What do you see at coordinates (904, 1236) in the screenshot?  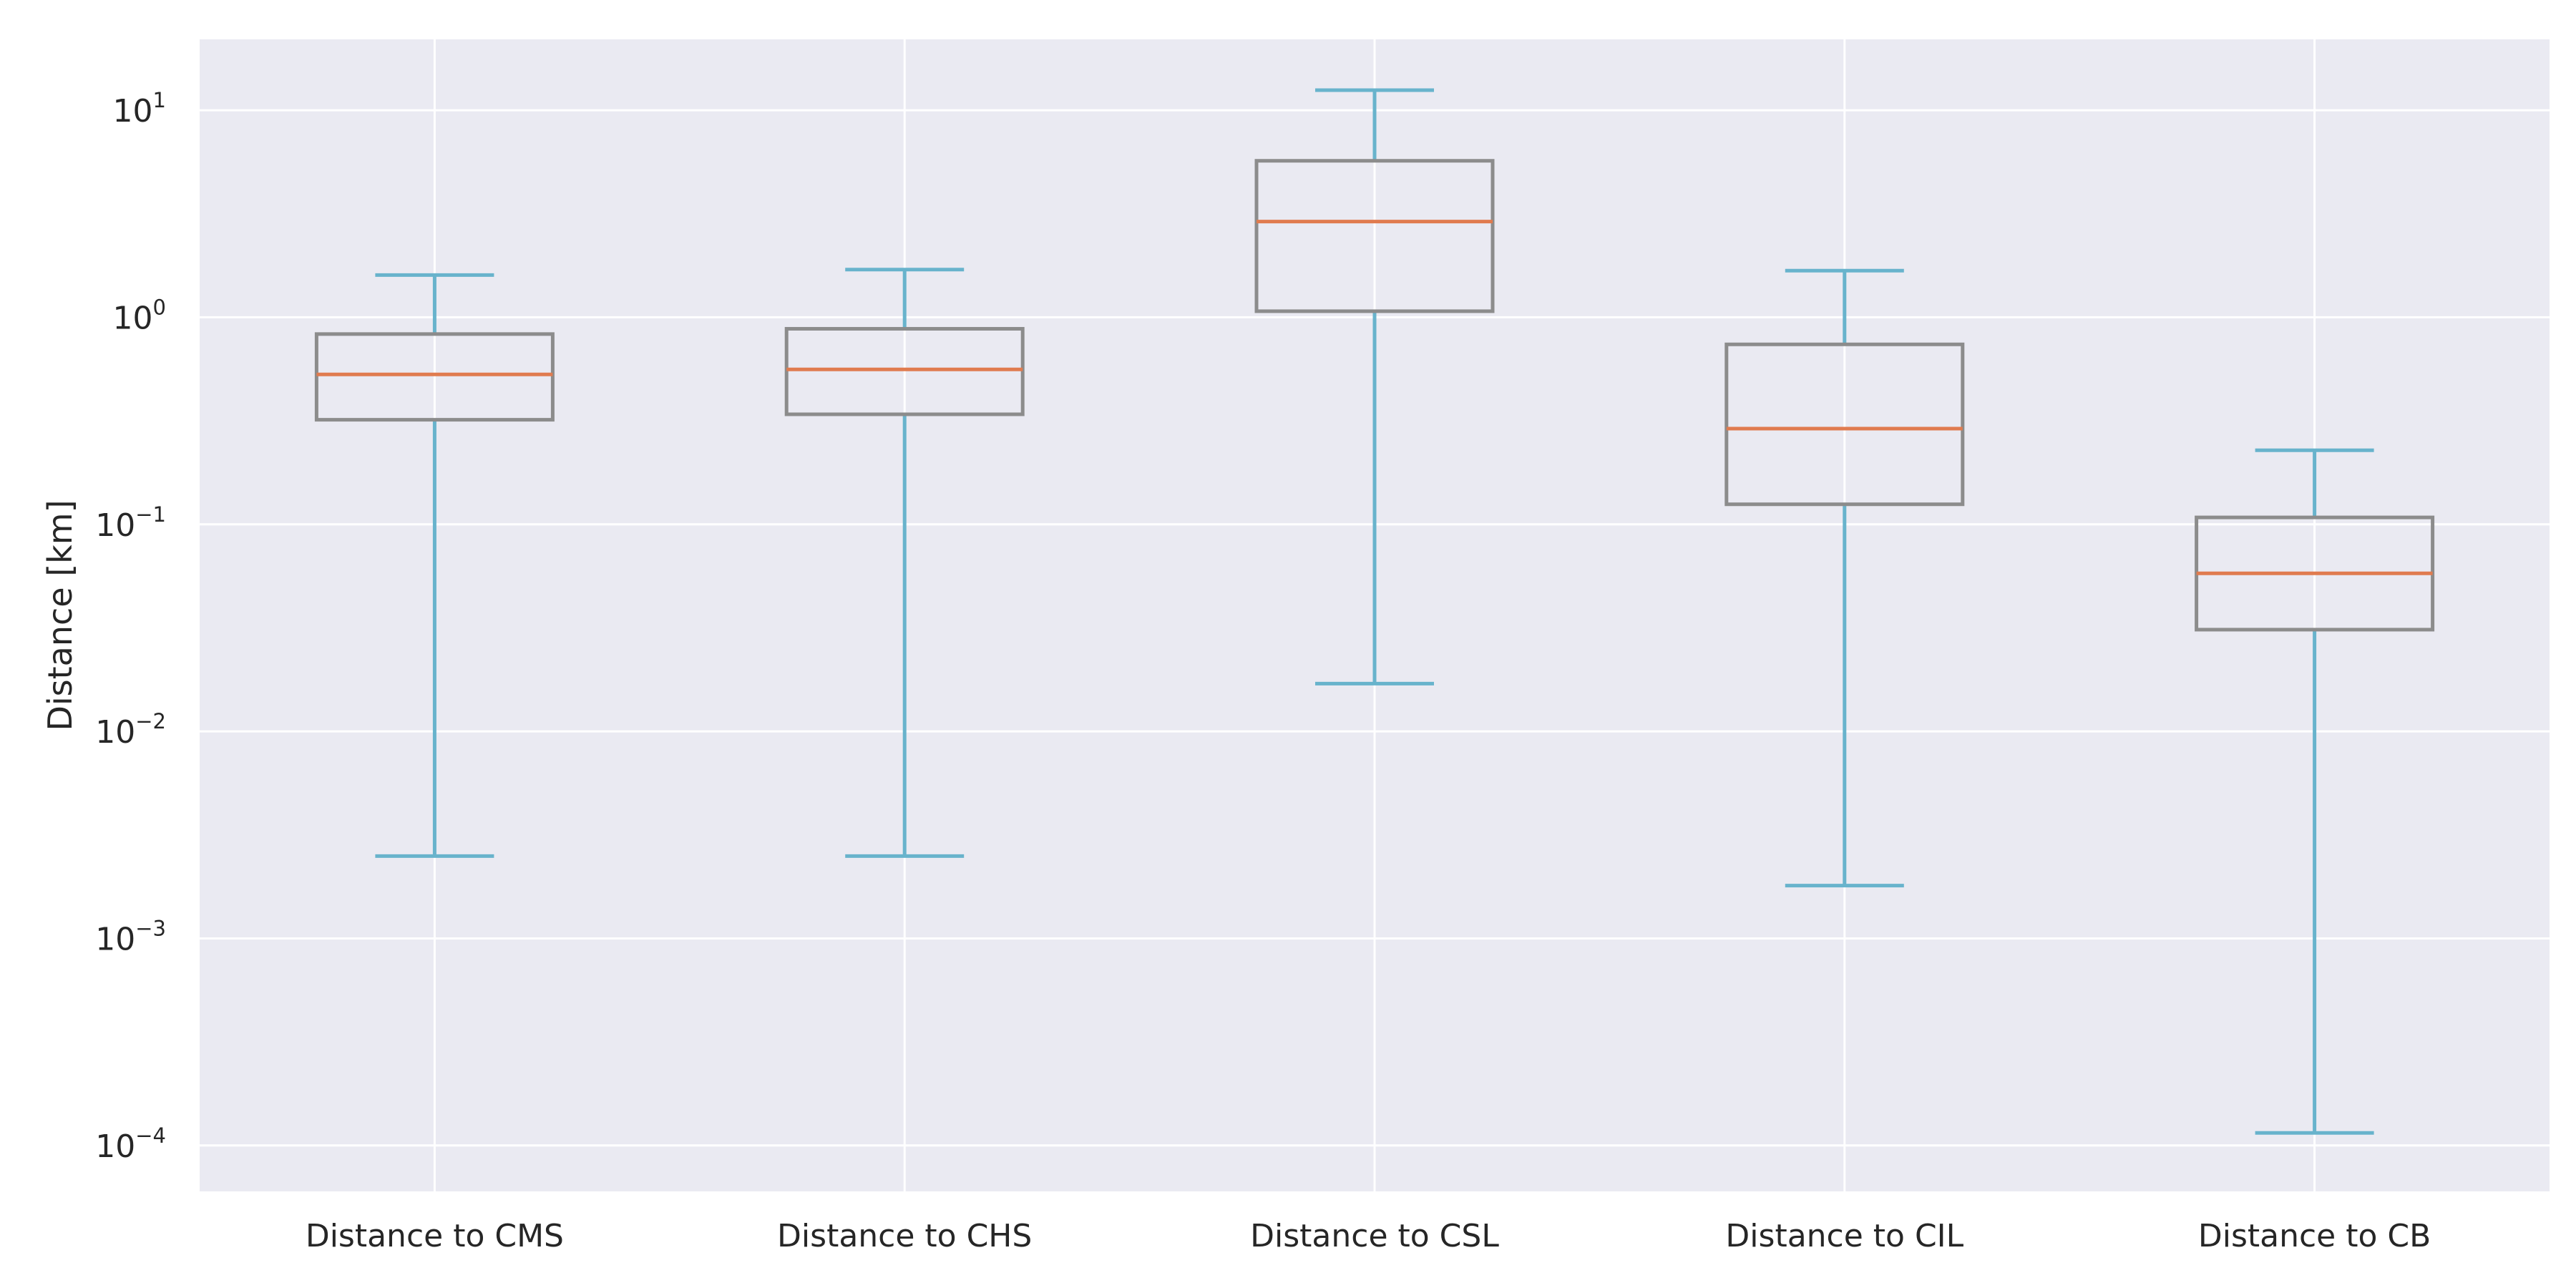 I see `x-tick-label: Distance to CHS` at bounding box center [904, 1236].